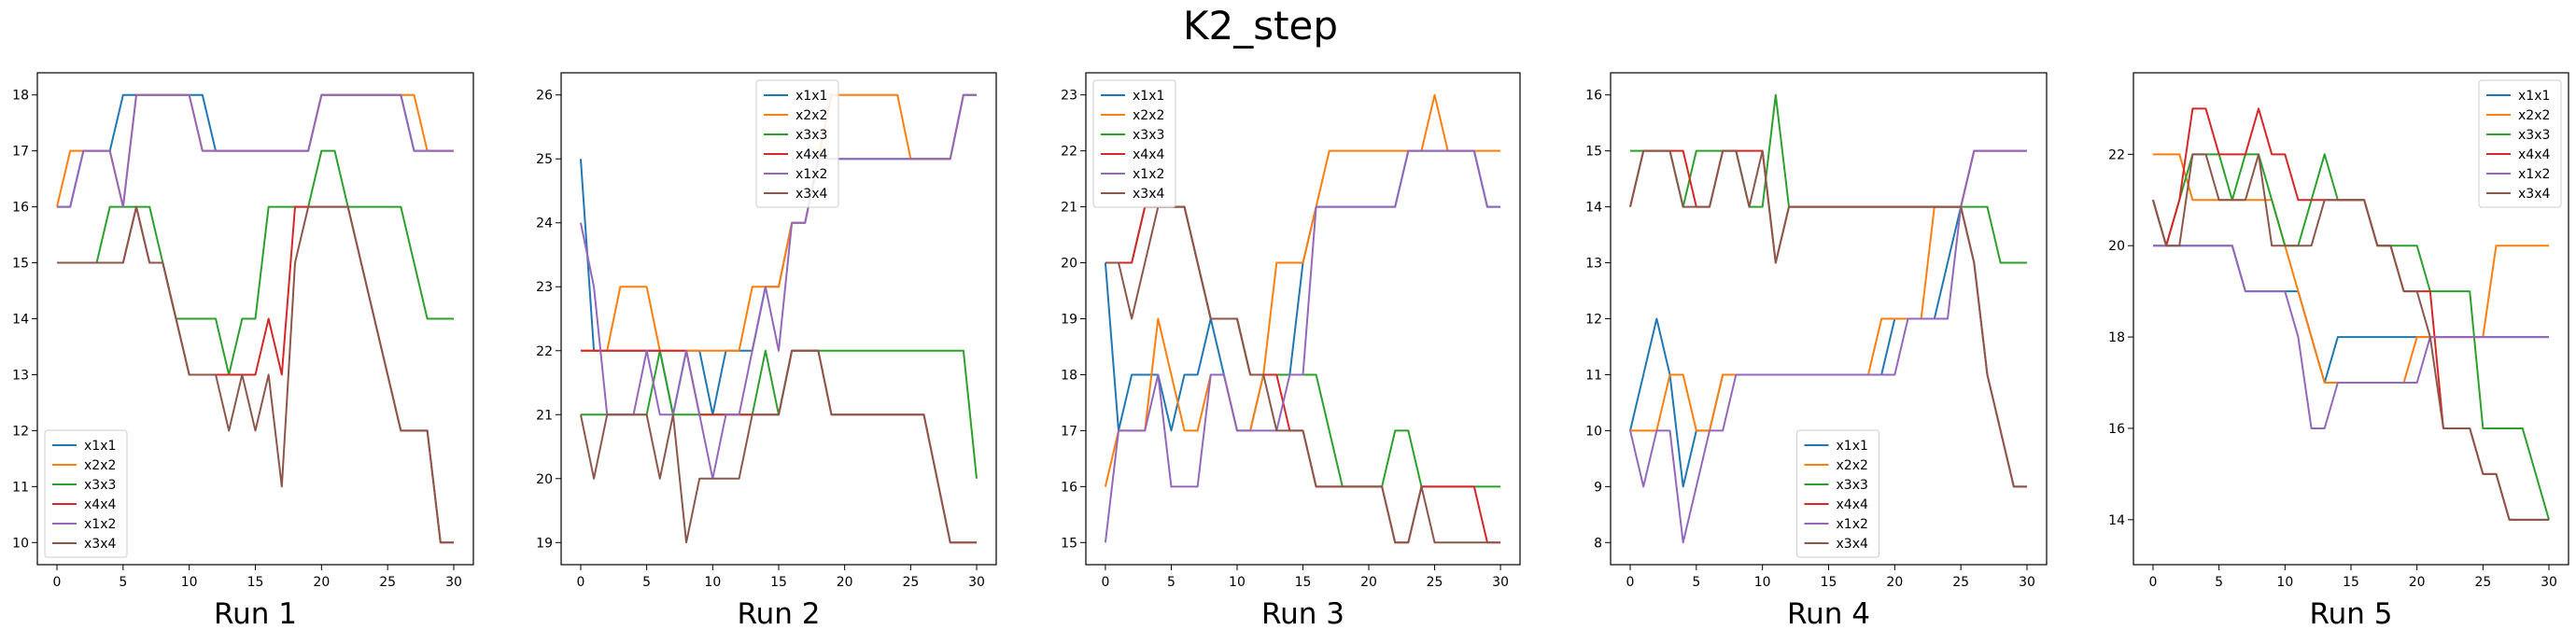 The width and height of the screenshot is (2576, 630). What do you see at coordinates (2351, 315) in the screenshot?
I see `series-line-x1x1` at bounding box center [2351, 315].